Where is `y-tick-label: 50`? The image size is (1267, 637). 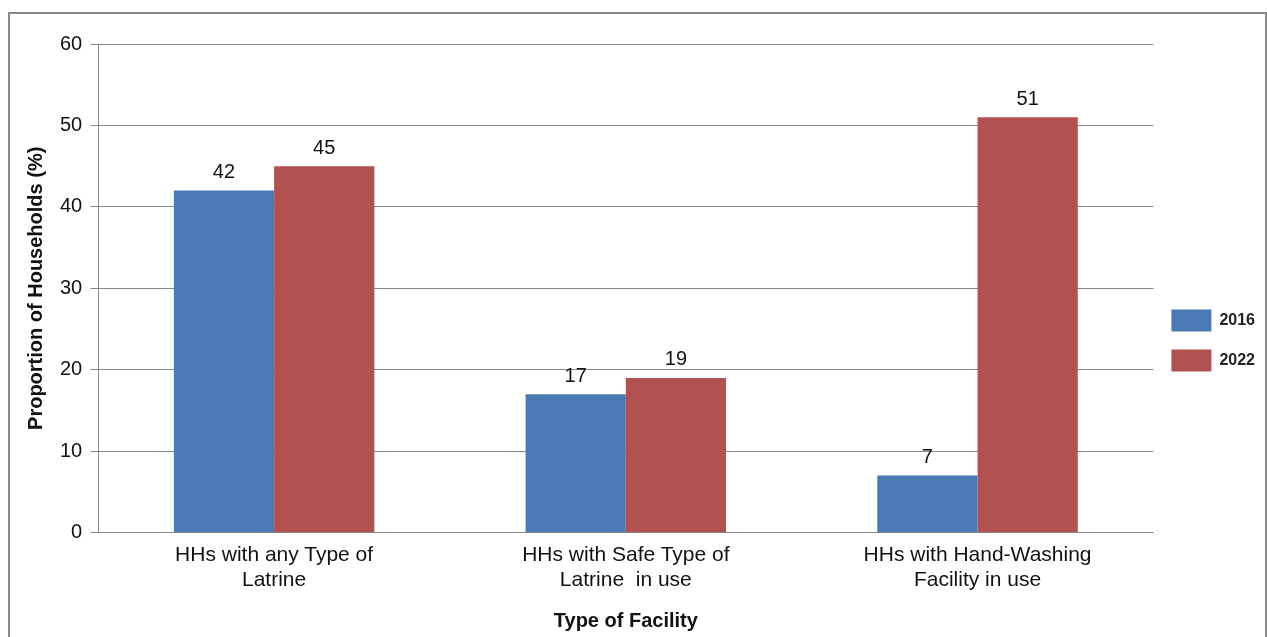
y-tick-label: 50 is located at coordinates (71, 123).